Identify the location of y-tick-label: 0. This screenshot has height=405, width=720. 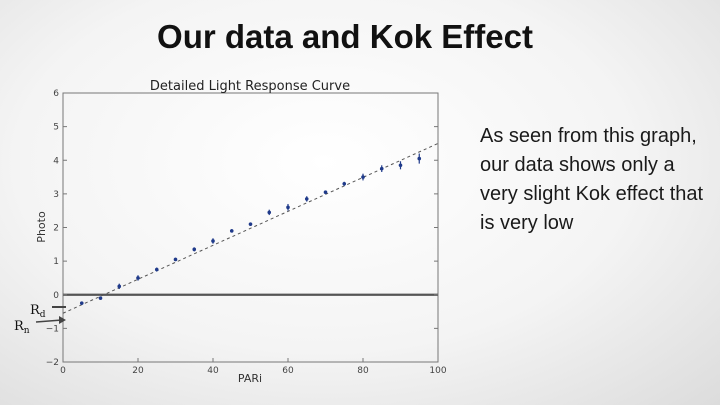
(56, 296).